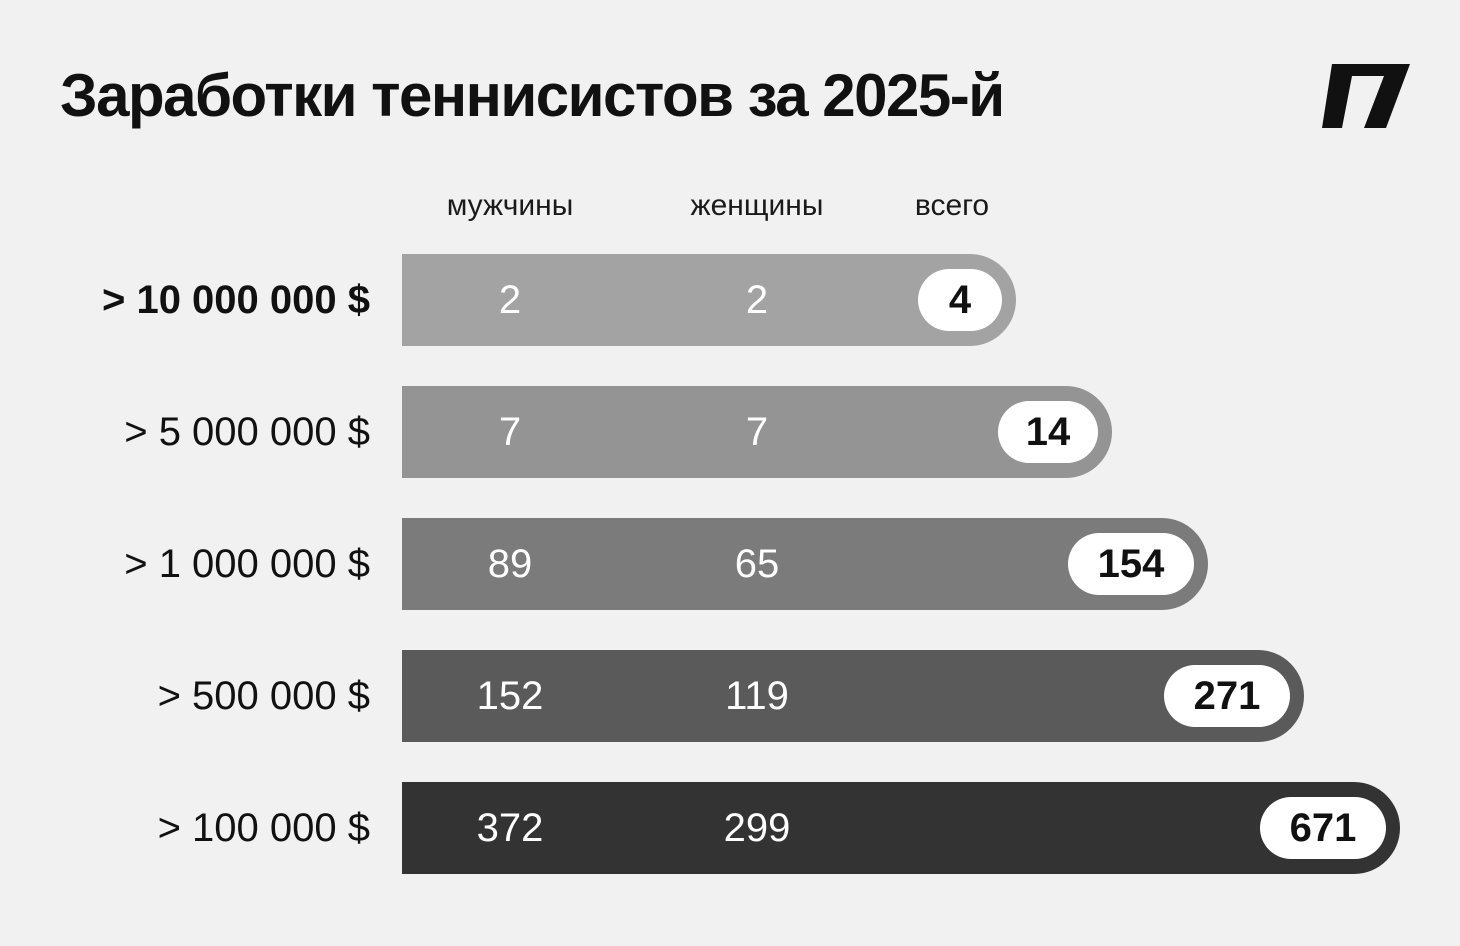 This screenshot has width=1460, height=946. I want to click on bar-row: > 5 000 000 $ 7 7 14, so click(730, 432).